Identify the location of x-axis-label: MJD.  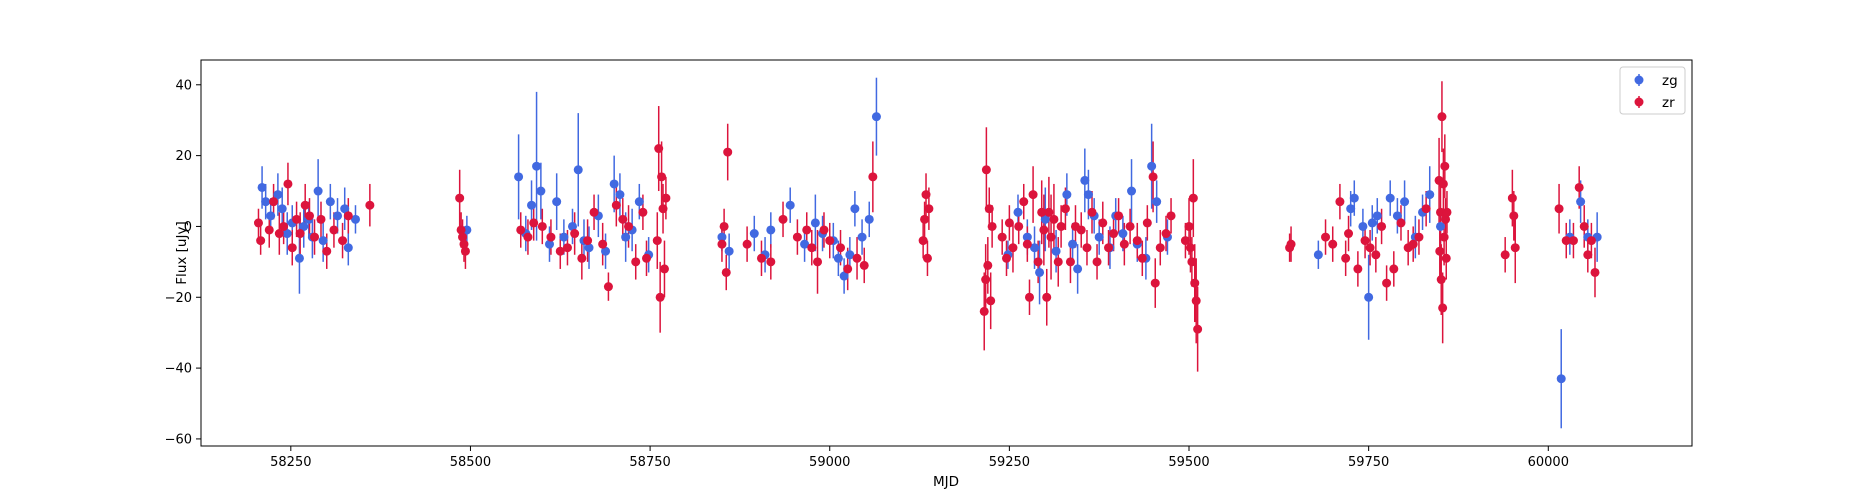
(946, 482).